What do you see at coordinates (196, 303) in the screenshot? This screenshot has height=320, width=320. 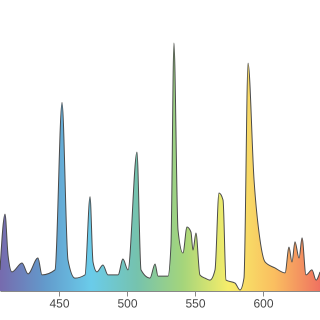 I see `x-tick-label: 550` at bounding box center [196, 303].